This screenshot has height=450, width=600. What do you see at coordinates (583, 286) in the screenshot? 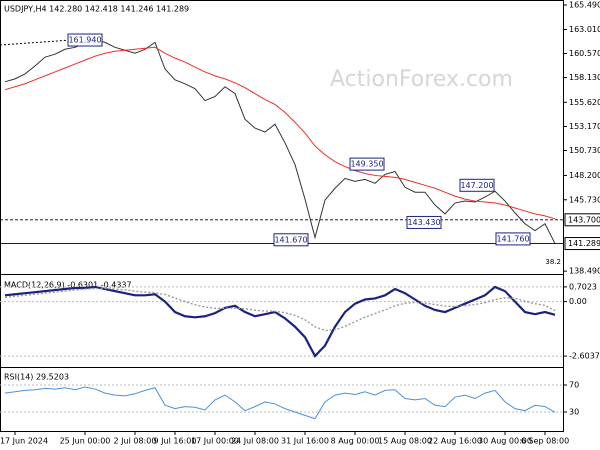
I see `y-tick-label: 0.7023` at bounding box center [583, 286].